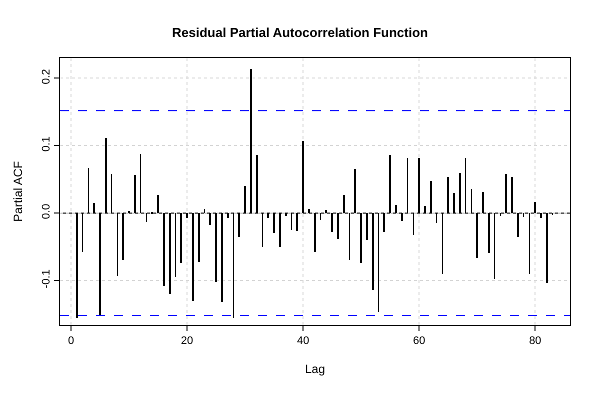  What do you see at coordinates (46, 278) in the screenshot?
I see `y-tick-label: -0.1` at bounding box center [46, 278].